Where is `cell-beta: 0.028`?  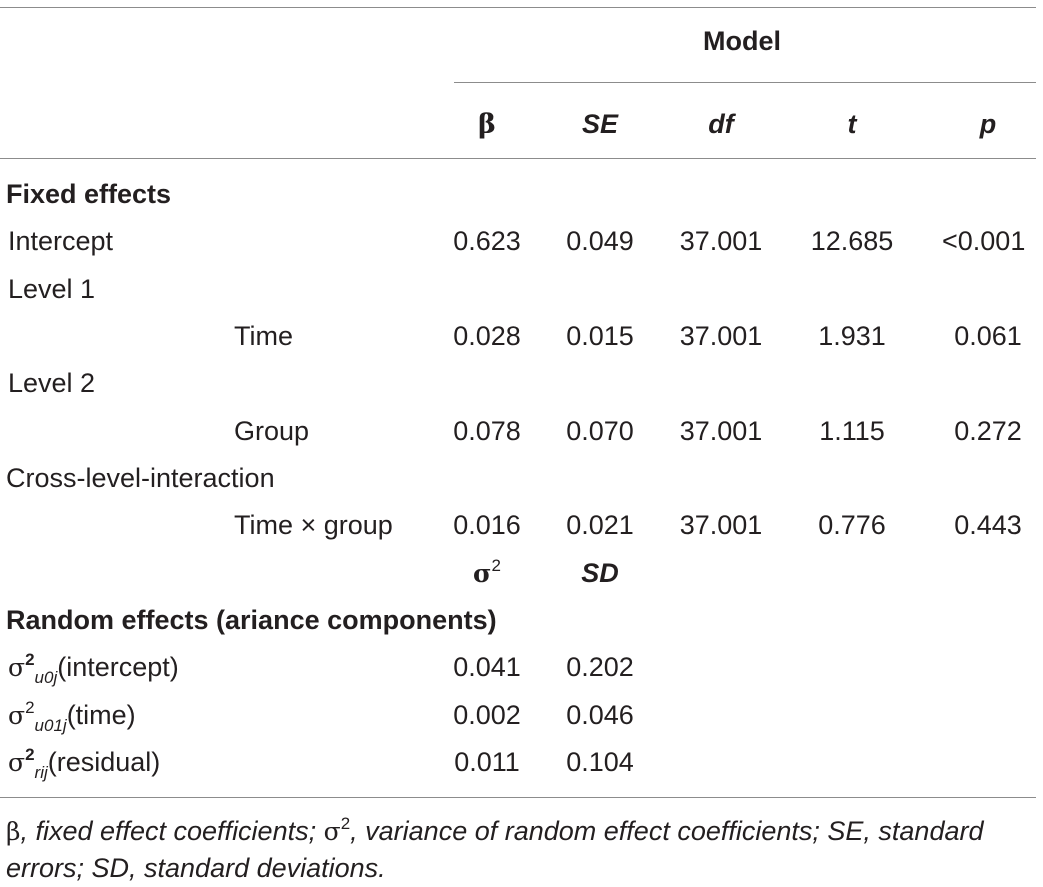
cell-beta: 0.028 is located at coordinates (487, 336).